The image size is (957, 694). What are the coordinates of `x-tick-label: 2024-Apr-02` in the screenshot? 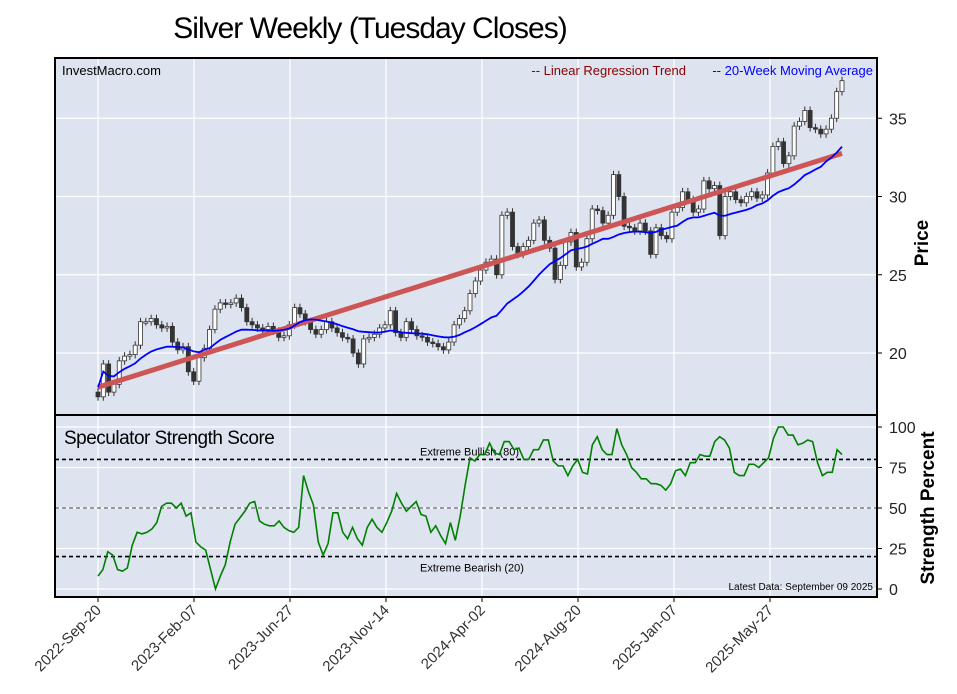 It's located at (453, 637).